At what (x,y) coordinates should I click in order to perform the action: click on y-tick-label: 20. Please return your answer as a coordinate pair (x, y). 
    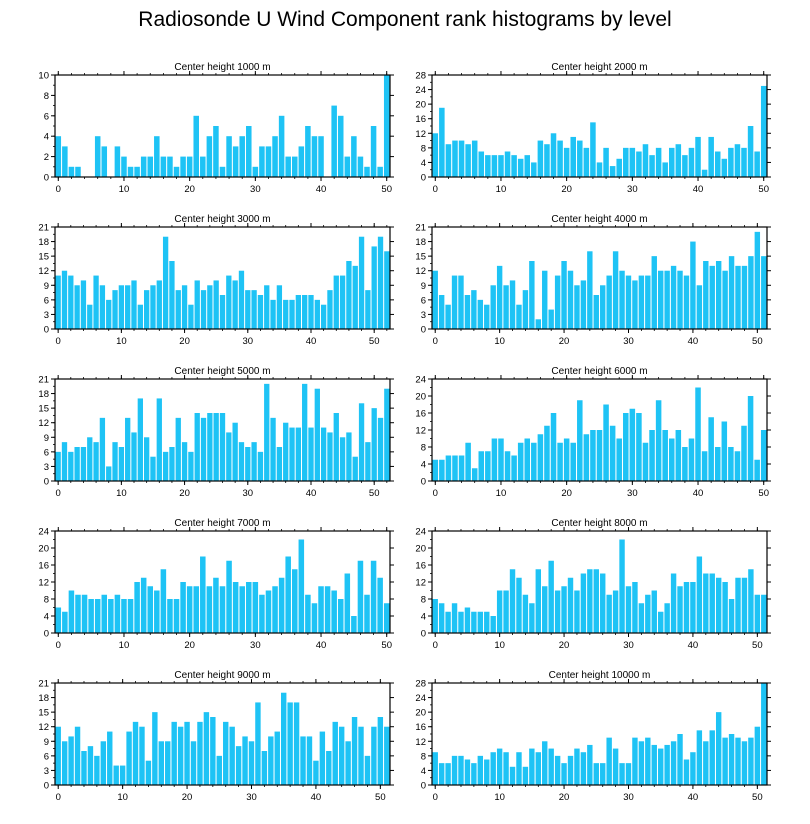
    Looking at the image, I should click on (43, 549).